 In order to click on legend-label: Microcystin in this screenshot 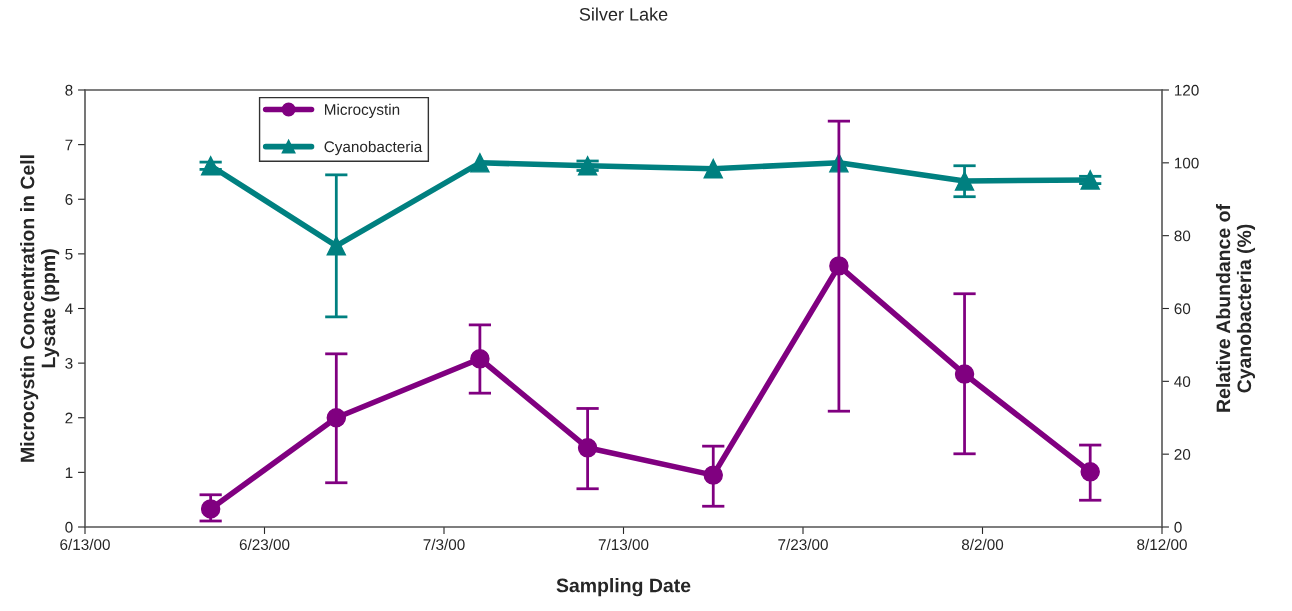, I will do `click(362, 110)`.